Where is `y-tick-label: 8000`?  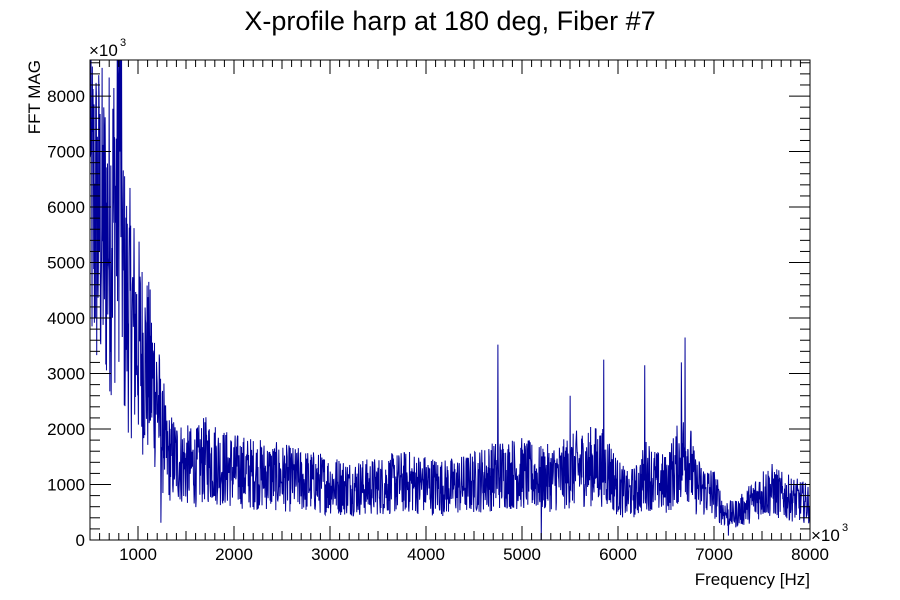
y-tick-label: 8000 is located at coordinates (66, 96).